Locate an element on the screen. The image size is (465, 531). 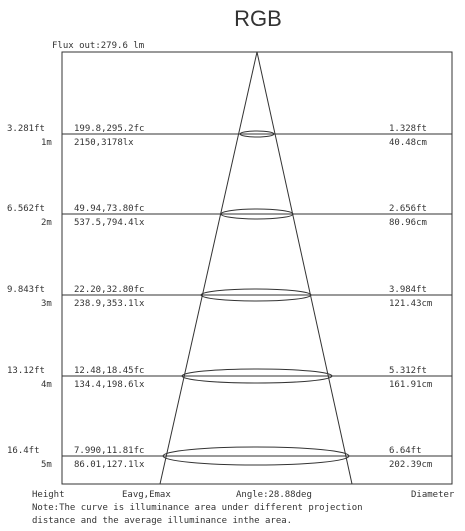
diameter-column-label: Diameter is located at coordinates (433, 495).